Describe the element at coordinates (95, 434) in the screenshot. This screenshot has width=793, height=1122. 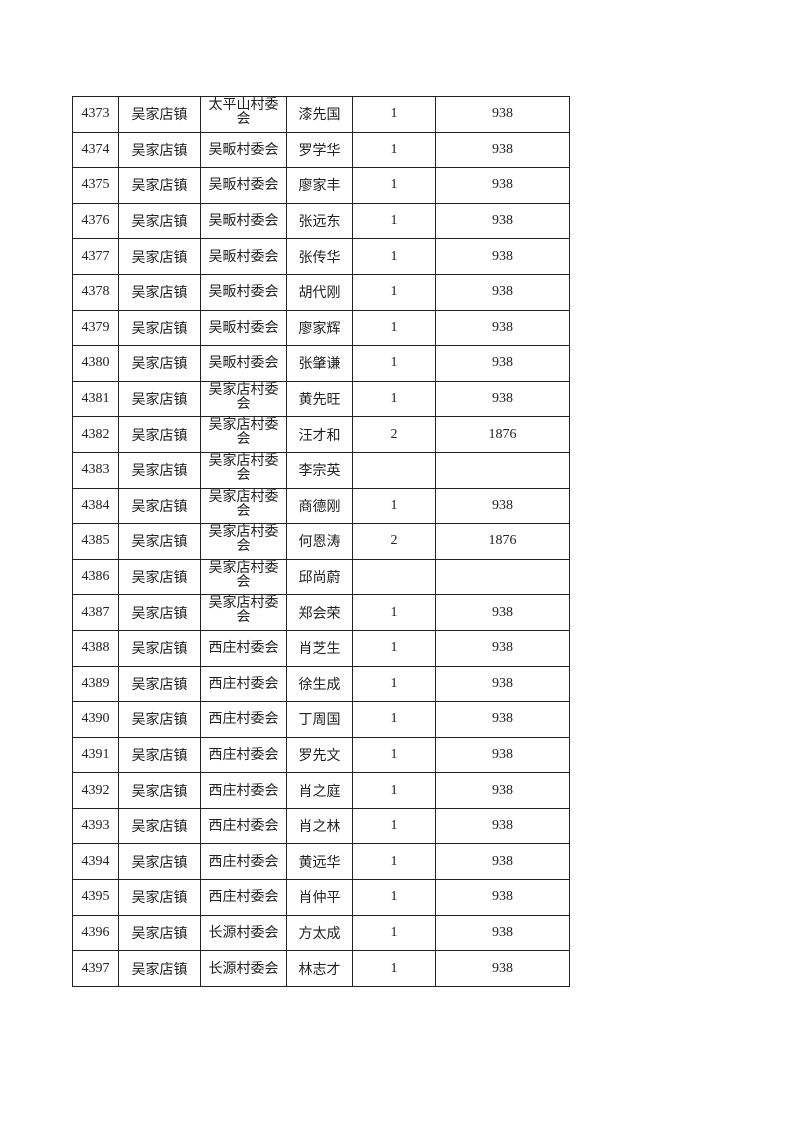
I see `row-number-cell: 4382` at that location.